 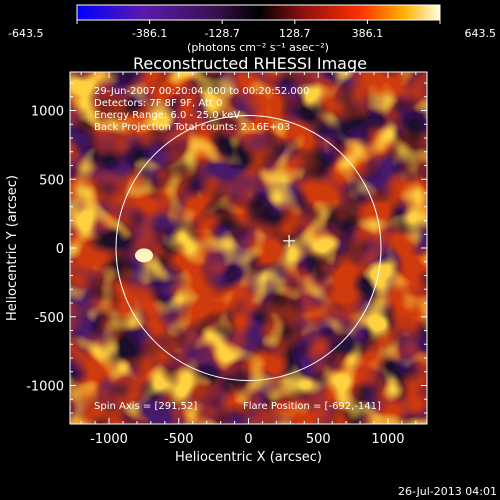 What do you see at coordinates (167, 115) in the screenshot?
I see `header-energy-range: Energy Range: 6.0 - 25.0 keV` at bounding box center [167, 115].